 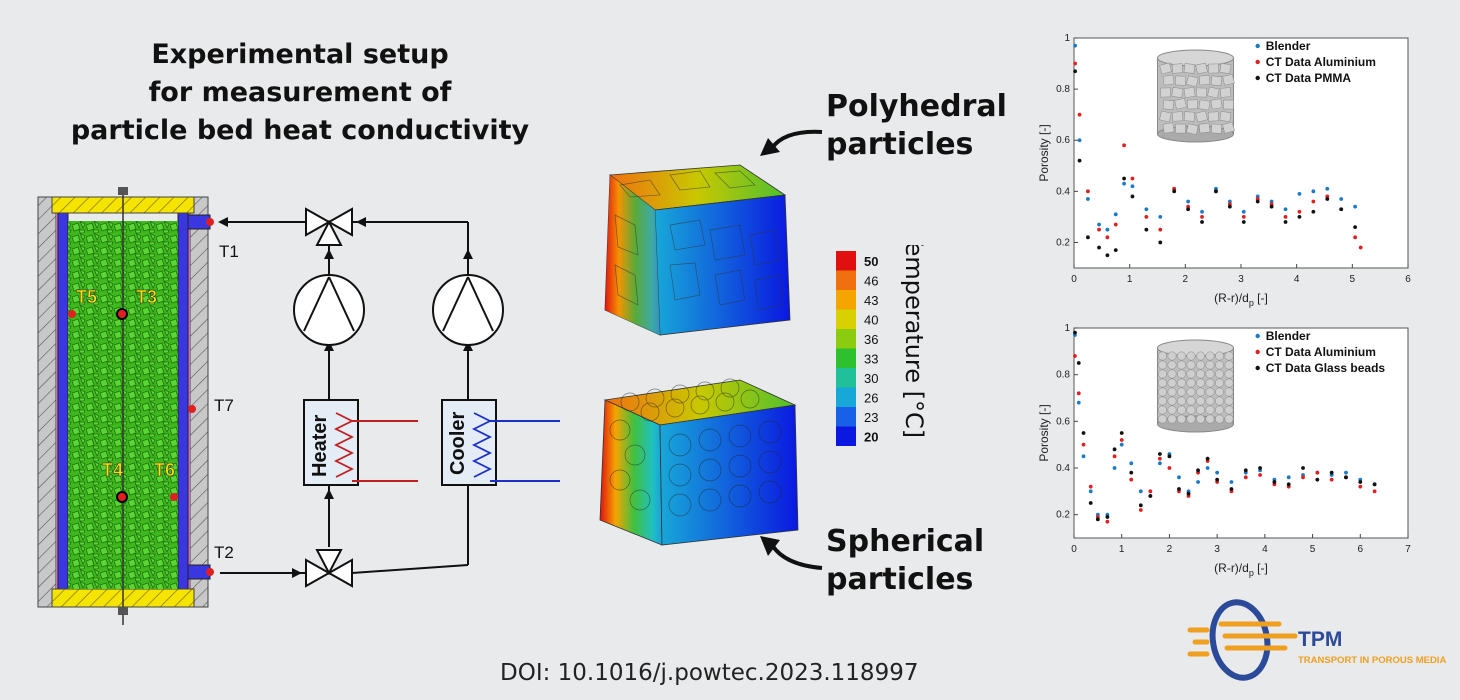 What do you see at coordinates (224, 405) in the screenshot?
I see `sensor-t7-label: T7` at bounding box center [224, 405].